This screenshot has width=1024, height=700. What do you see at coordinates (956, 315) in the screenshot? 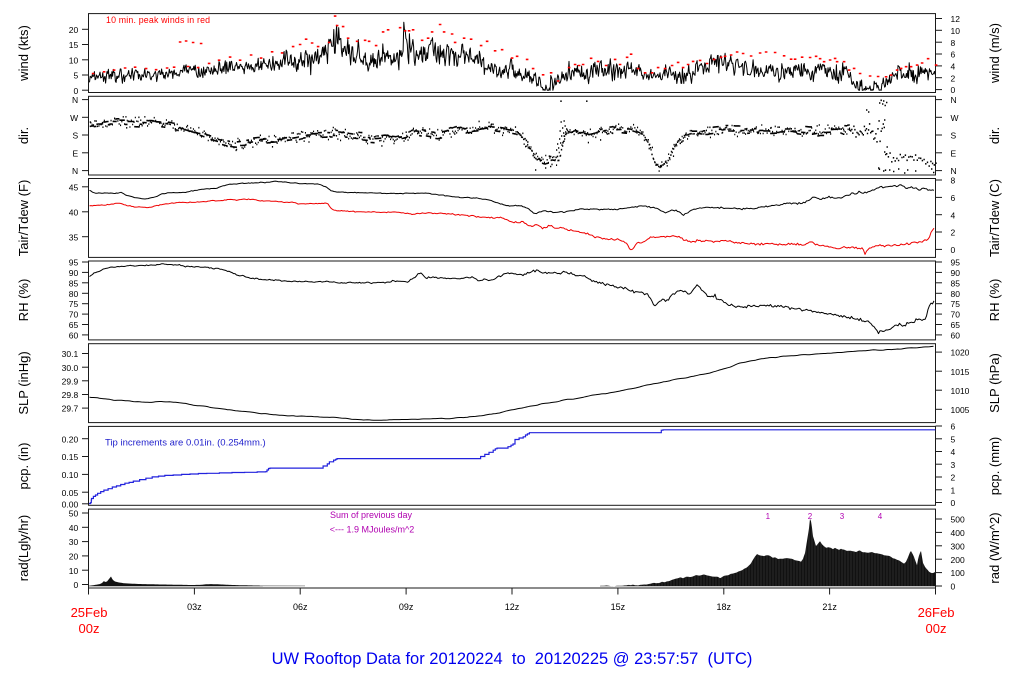
I see `svg-text: 70` at bounding box center [956, 315].